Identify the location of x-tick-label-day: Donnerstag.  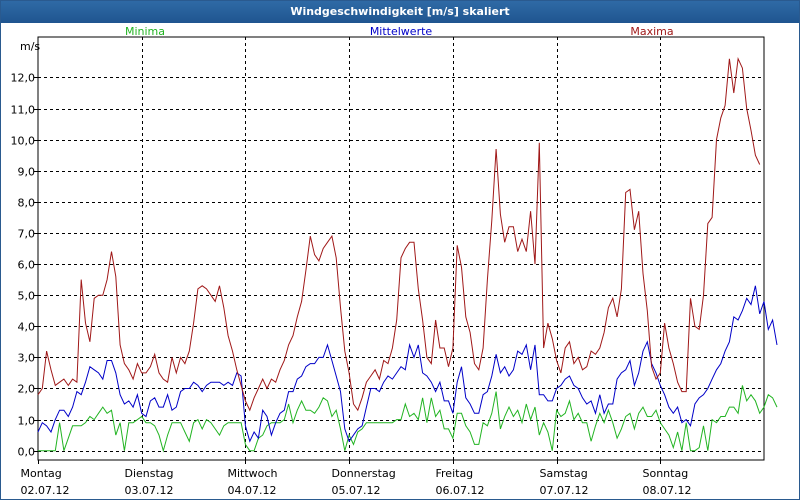
(364, 473).